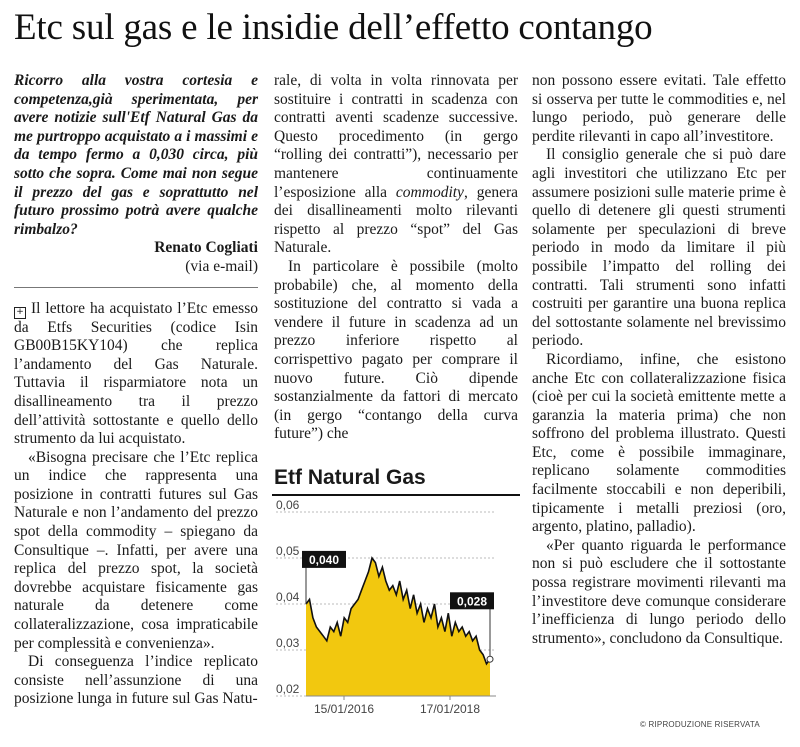 This screenshot has width=800, height=747. I want to click on question-via: (via e-mail), so click(221, 266).